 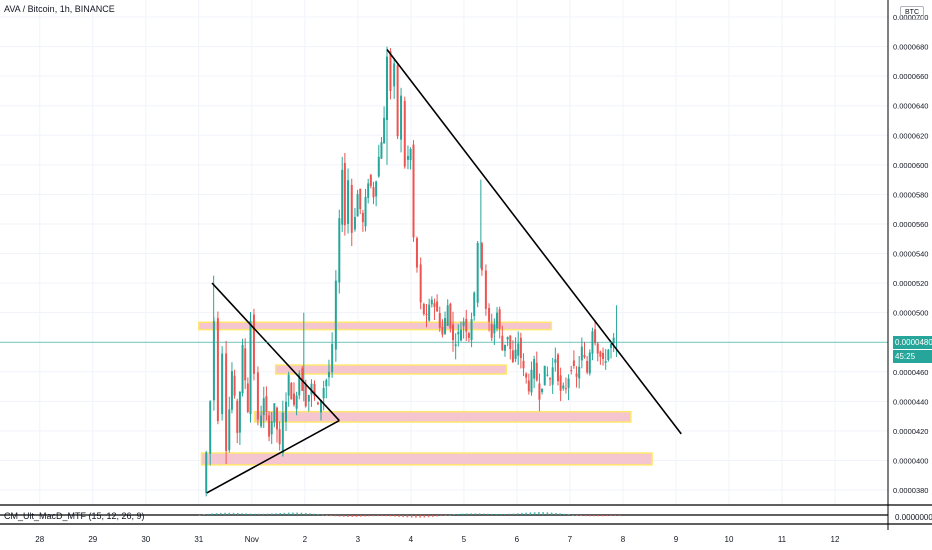 I want to click on currency-badge: BTC, so click(x=912, y=13).